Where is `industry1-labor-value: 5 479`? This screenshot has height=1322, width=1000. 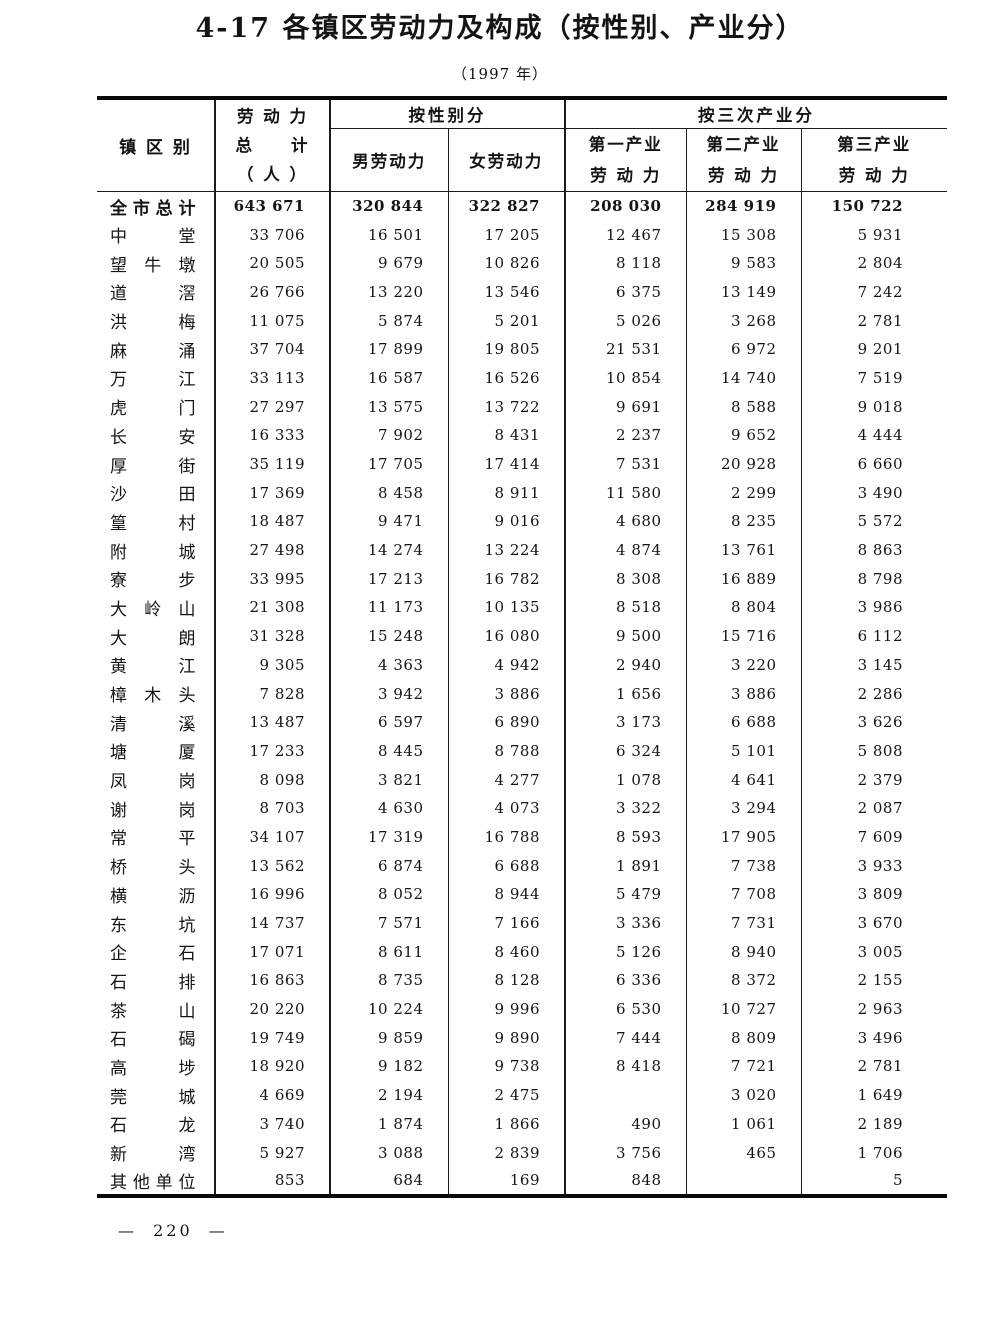
industry1-labor-value: 5 479 is located at coordinates (626, 894).